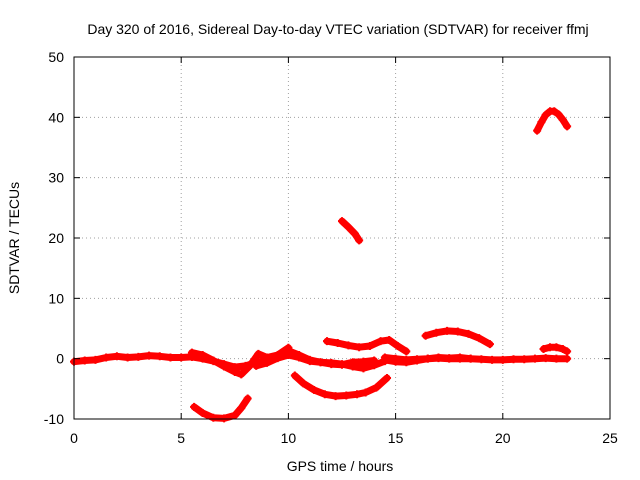 The image size is (640, 480). Describe the element at coordinates (133, 358) in the screenshot. I see `series-band-main-early` at that location.